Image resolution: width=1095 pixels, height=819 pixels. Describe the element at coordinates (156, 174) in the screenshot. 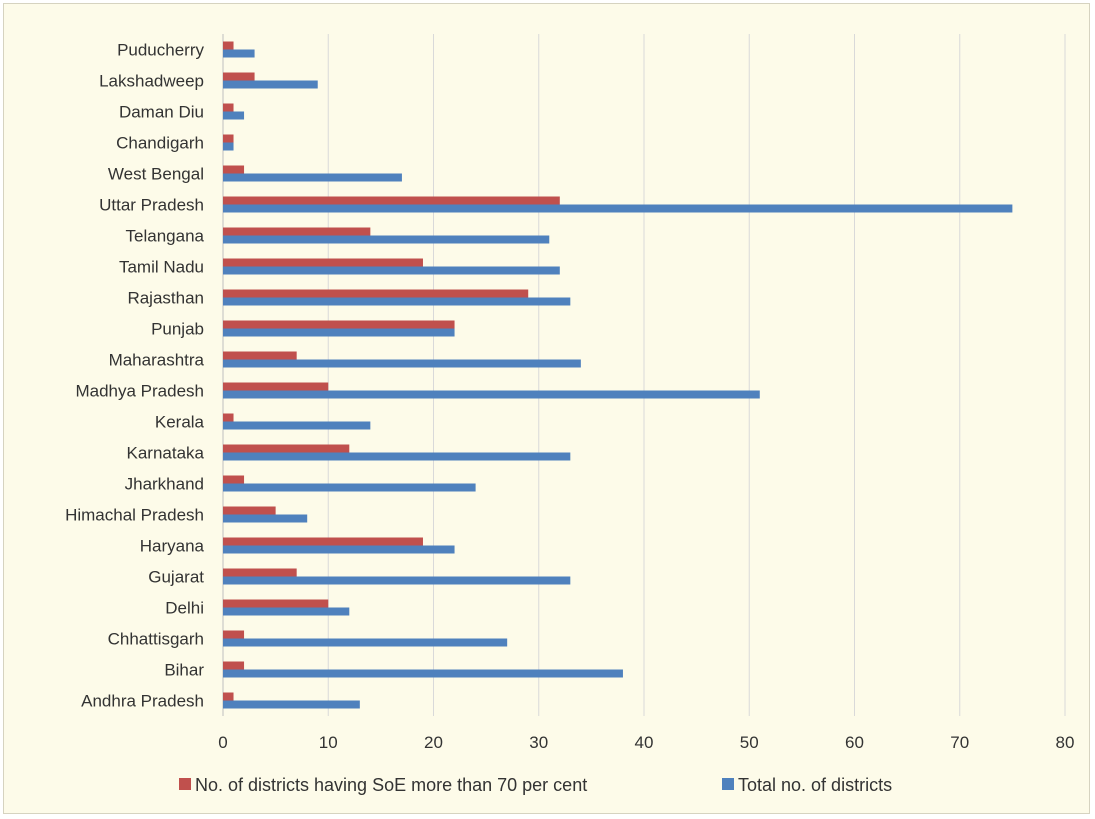

I see `category-label: West Bengal` at that location.